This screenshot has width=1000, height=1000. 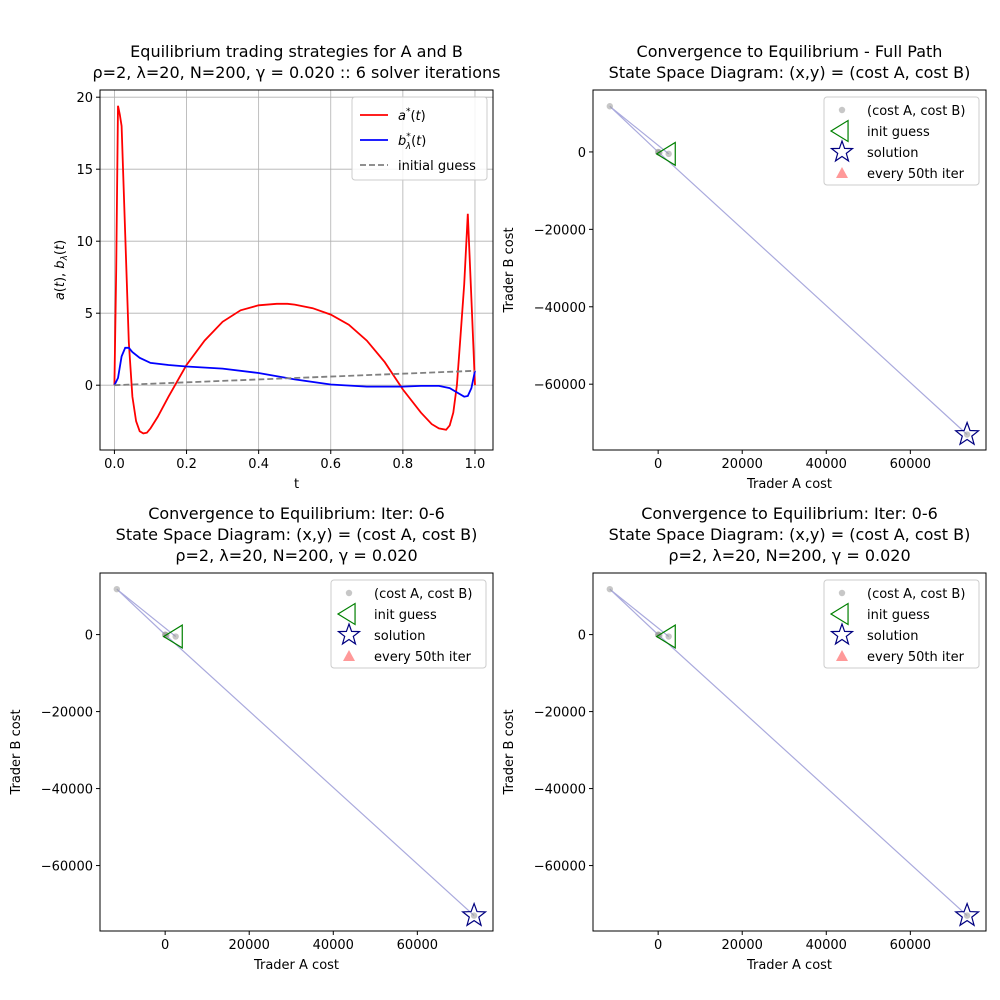 What do you see at coordinates (84, 242) in the screenshot?
I see `y-tick-label: 10` at bounding box center [84, 242].